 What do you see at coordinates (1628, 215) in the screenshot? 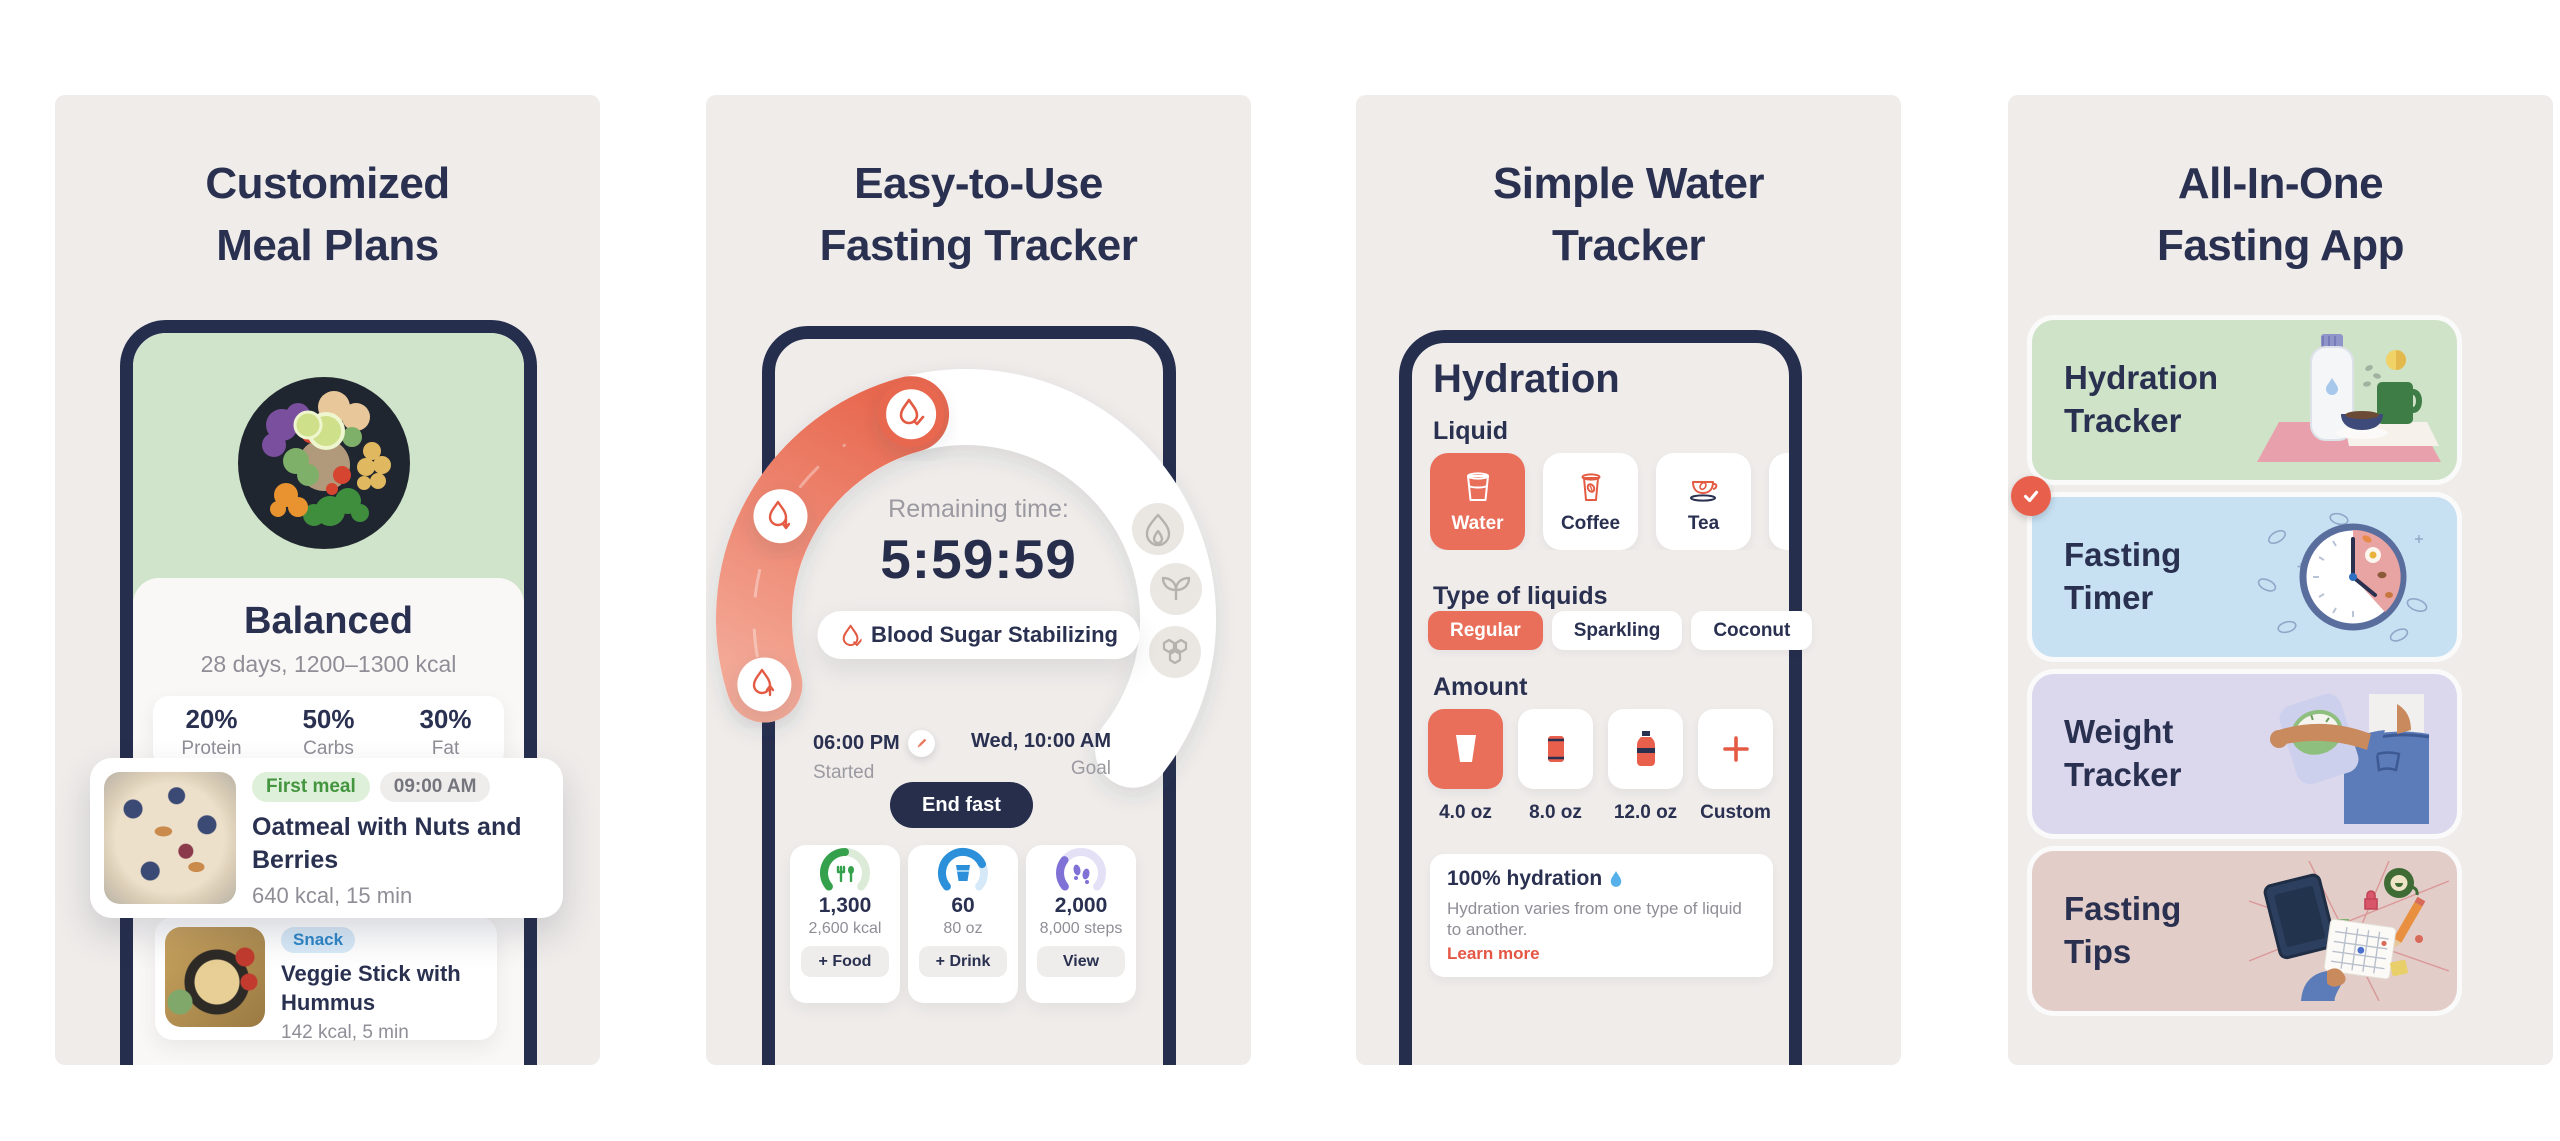
I see `panel-title: Simple Water Tracker` at bounding box center [1628, 215].